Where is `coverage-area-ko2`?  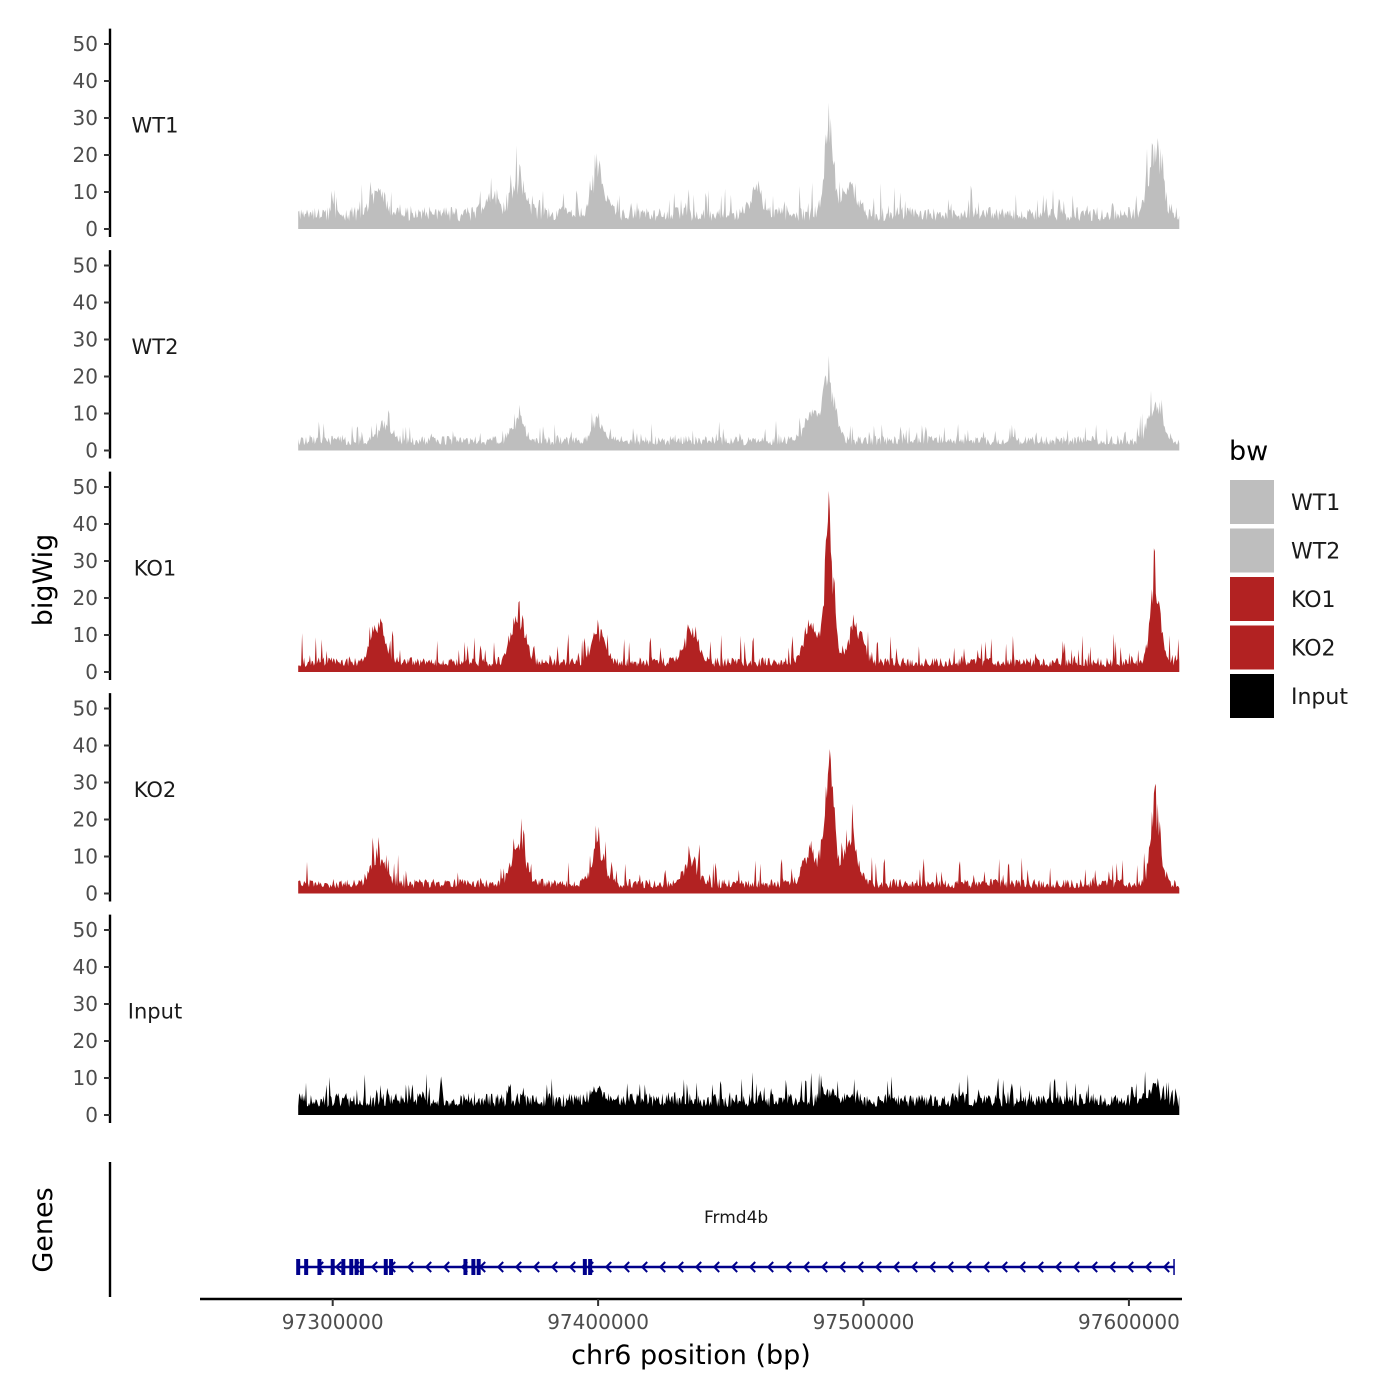 coverage-area-ko2 is located at coordinates (739, 821).